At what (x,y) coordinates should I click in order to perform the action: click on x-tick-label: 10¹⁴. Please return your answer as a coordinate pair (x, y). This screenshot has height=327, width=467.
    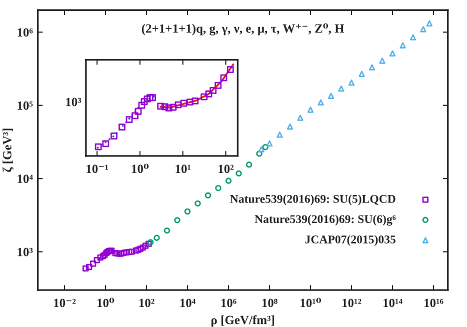
    Looking at the image, I should click on (393, 303).